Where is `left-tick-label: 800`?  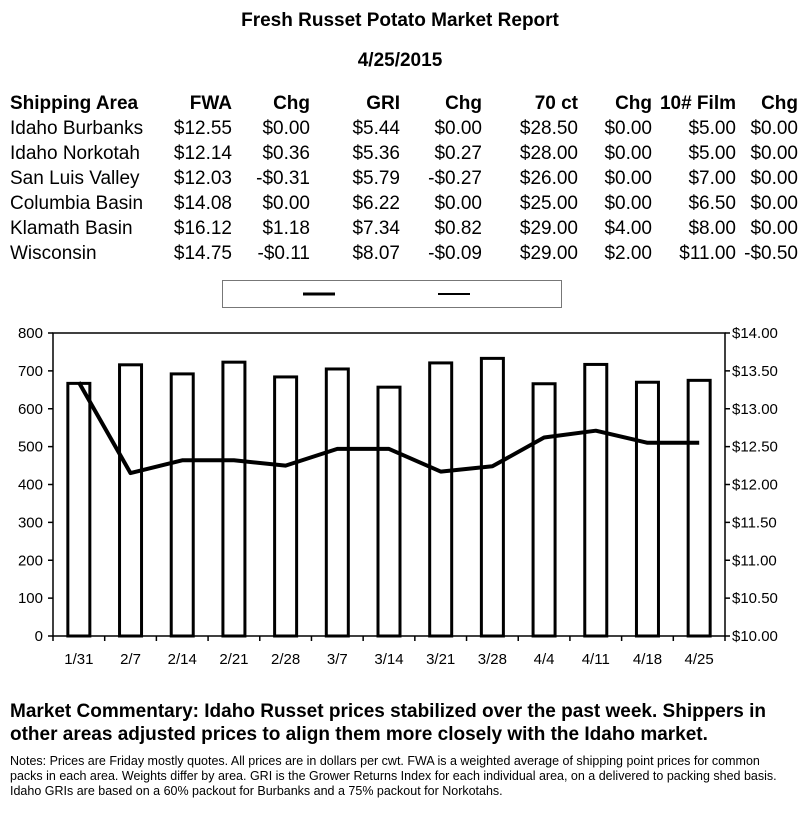
left-tick-label: 800 is located at coordinates (30, 333).